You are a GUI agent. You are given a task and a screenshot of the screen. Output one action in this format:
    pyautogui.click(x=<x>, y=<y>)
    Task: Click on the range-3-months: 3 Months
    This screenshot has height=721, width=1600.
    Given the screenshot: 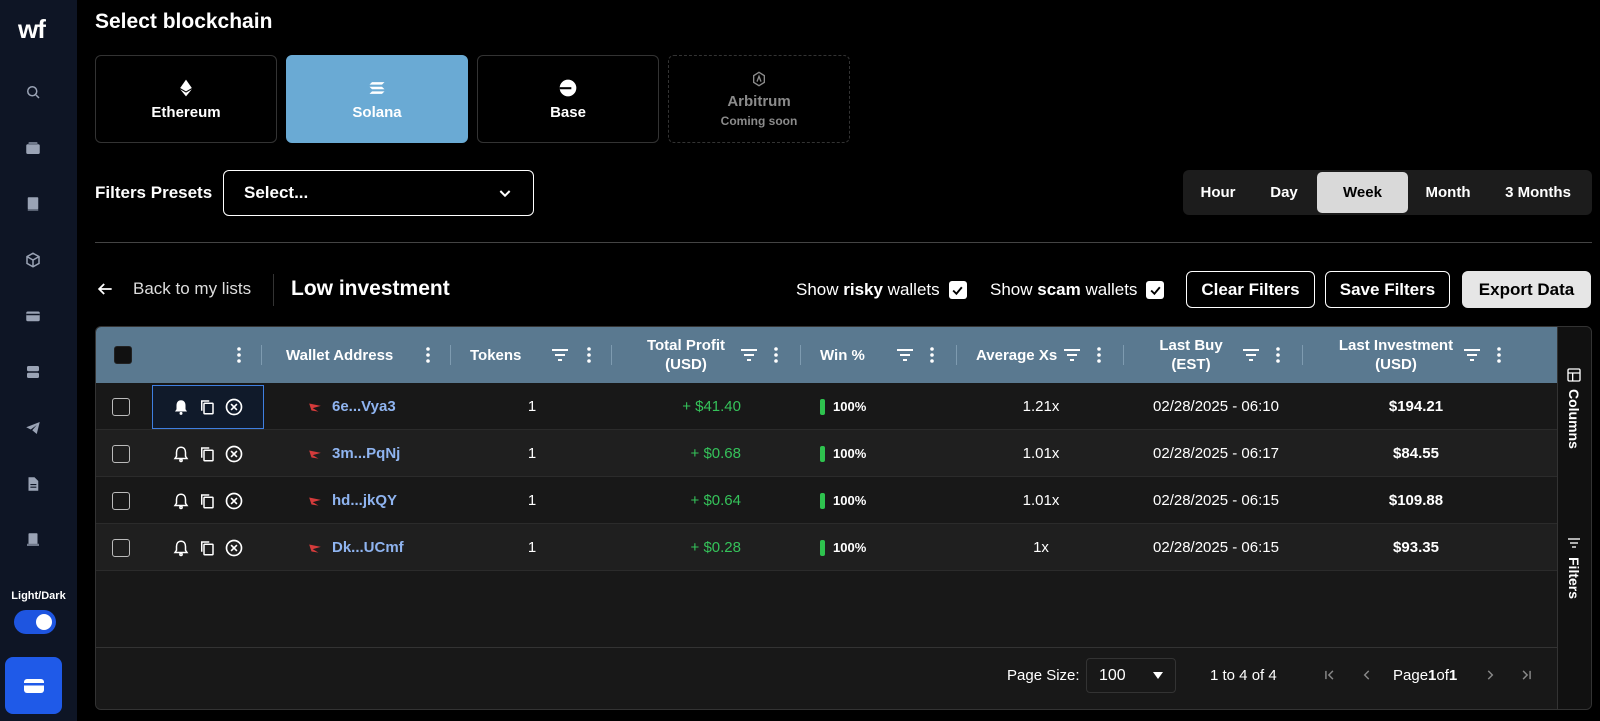 What is the action you would take?
    pyautogui.click(x=1538, y=192)
    